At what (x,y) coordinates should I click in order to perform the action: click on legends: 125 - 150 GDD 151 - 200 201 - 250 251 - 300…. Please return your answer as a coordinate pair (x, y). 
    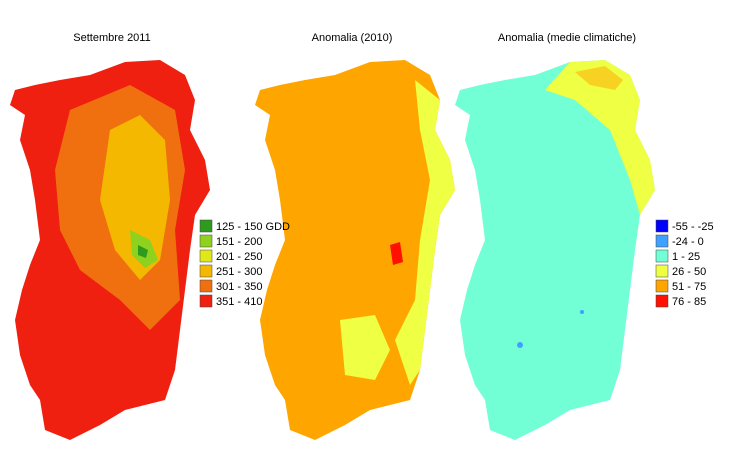
    Looking at the image, I should click on (456, 263).